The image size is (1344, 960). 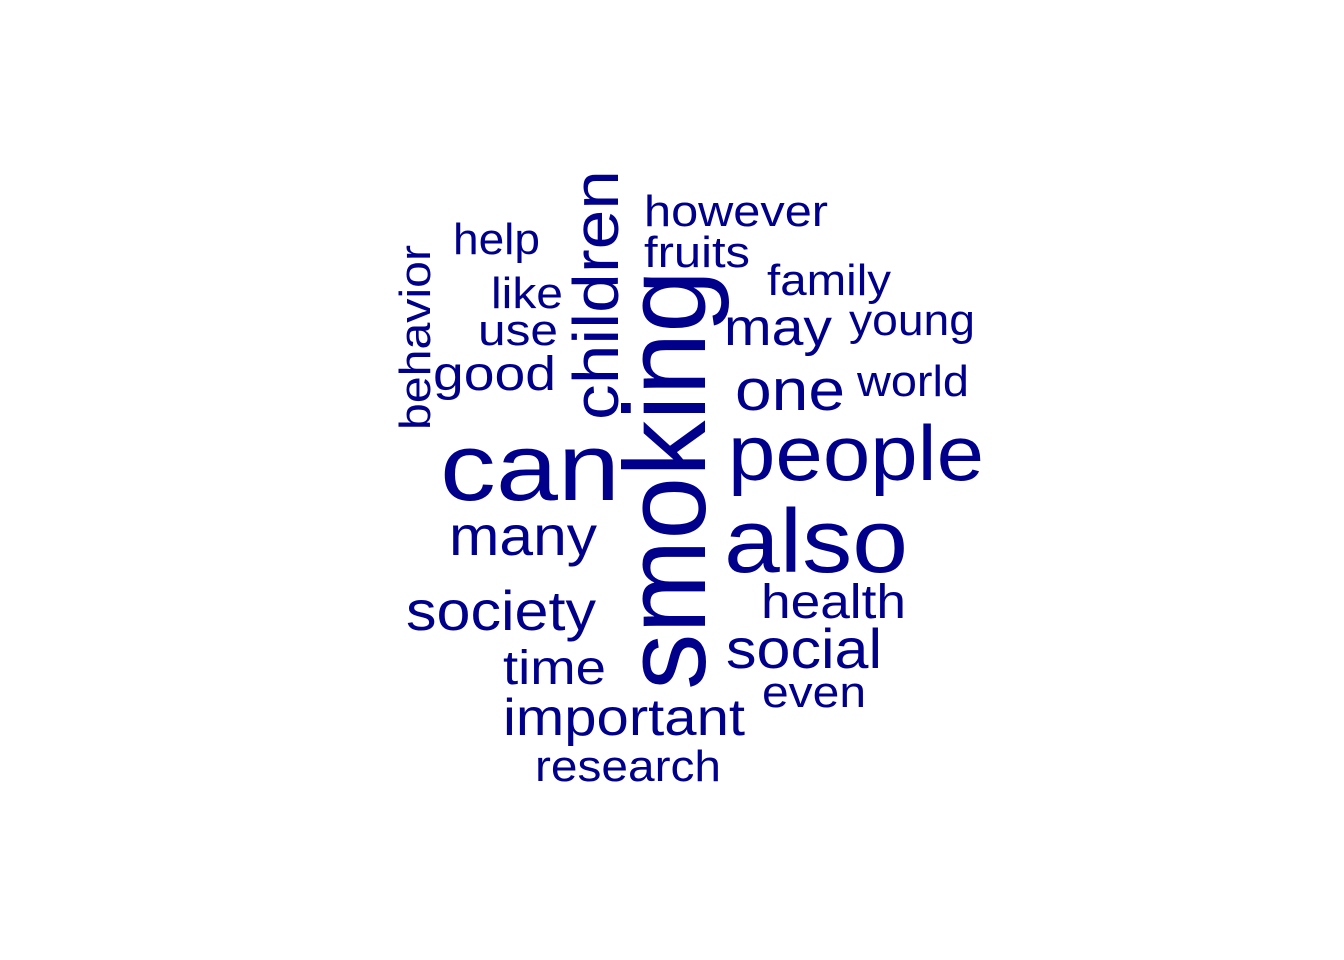 What do you see at coordinates (697, 252) in the screenshot?
I see `word-fruits: fruits` at bounding box center [697, 252].